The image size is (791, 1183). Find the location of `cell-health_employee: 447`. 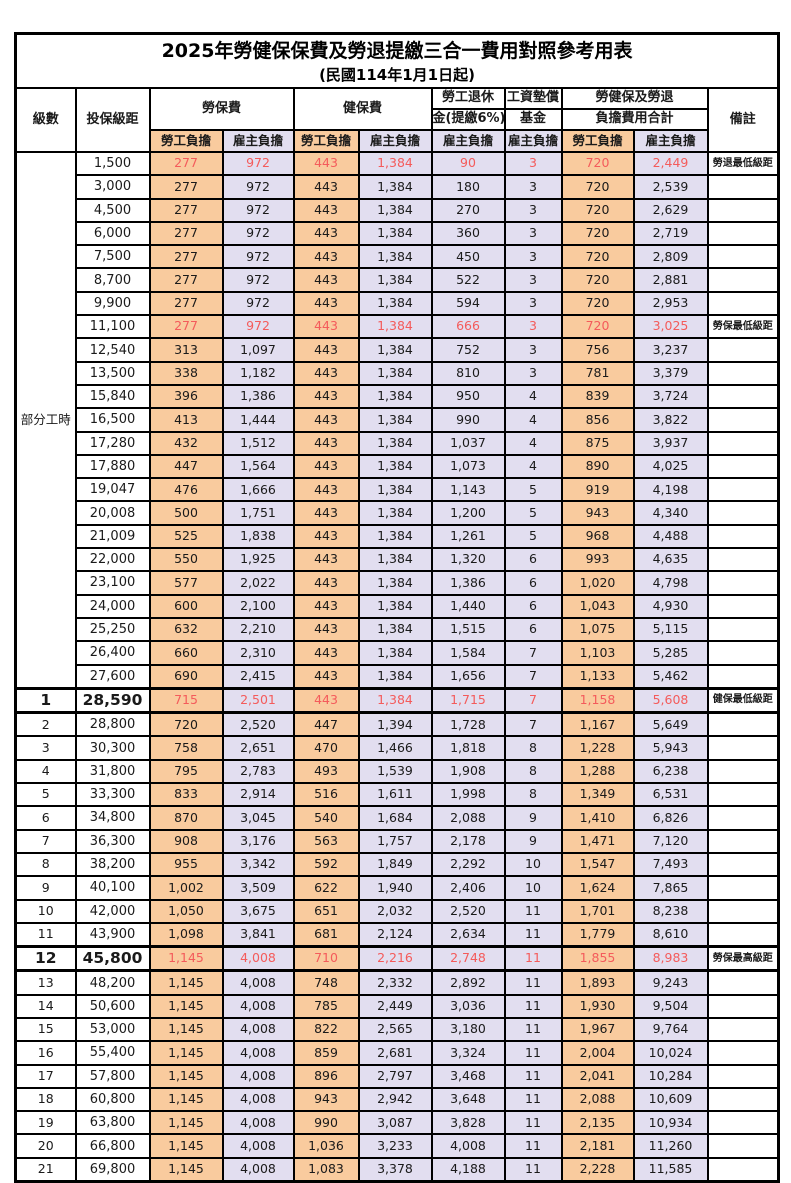

cell-health_employee: 447 is located at coordinates (326, 724).